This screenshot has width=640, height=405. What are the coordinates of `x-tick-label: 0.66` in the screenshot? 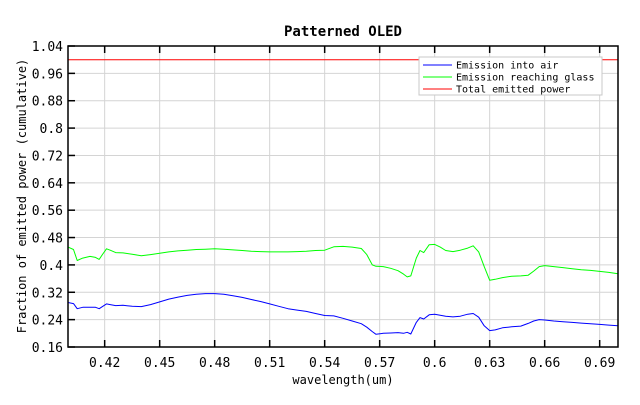 It's located at (544, 363).